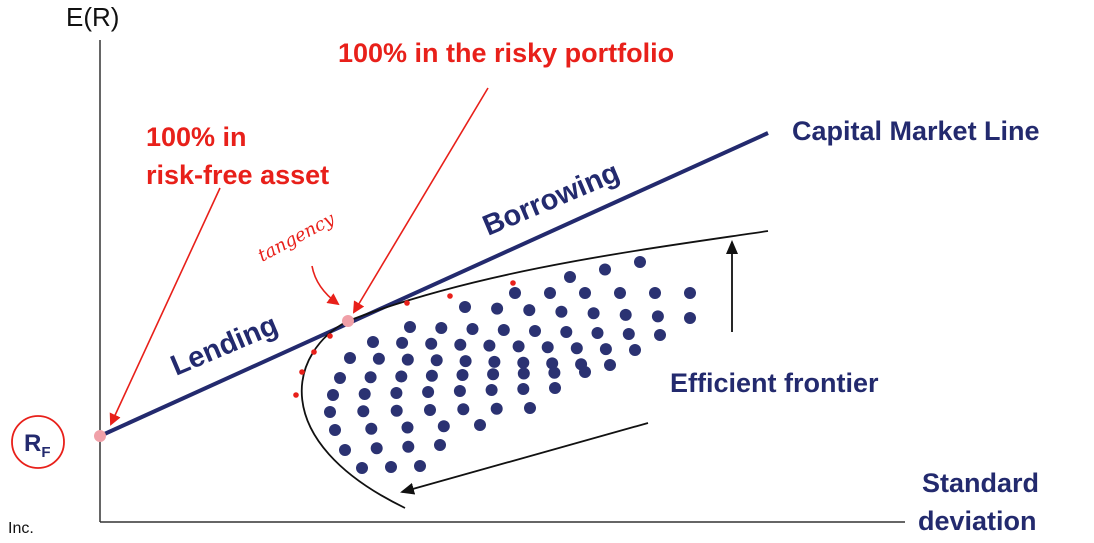 The height and width of the screenshot is (543, 1094). Describe the element at coordinates (524, 458) in the screenshot. I see `efficient-frontier-arrow-bottom` at that location.